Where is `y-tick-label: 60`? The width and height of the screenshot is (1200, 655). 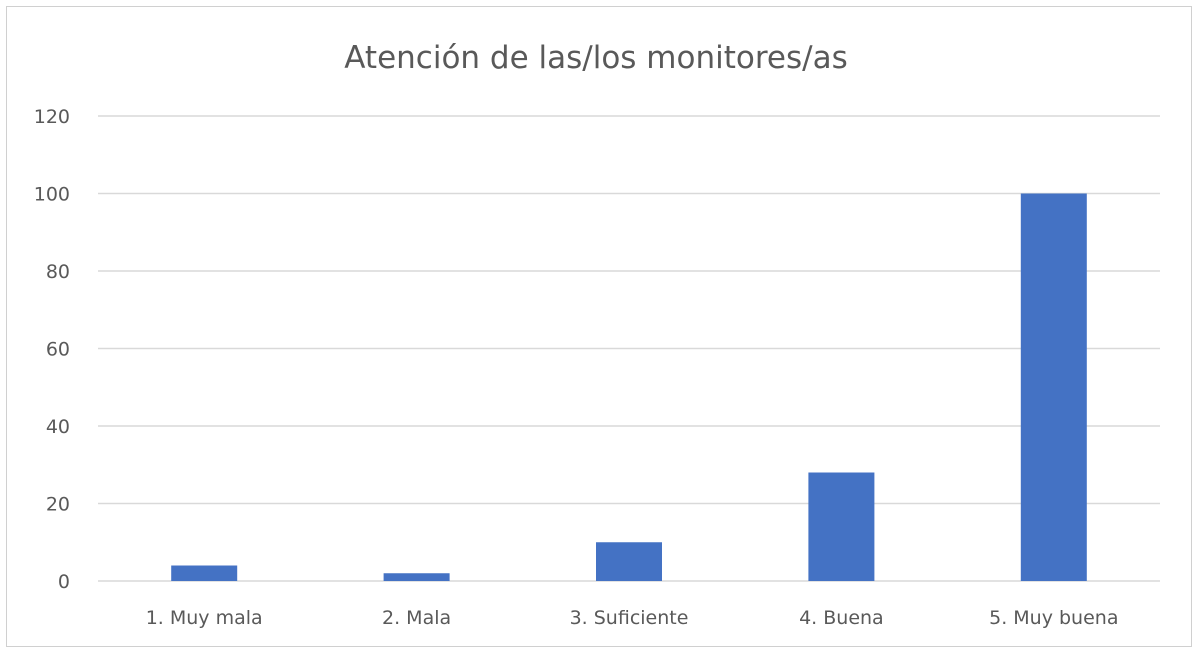 y-tick-label: 60 is located at coordinates (58, 350).